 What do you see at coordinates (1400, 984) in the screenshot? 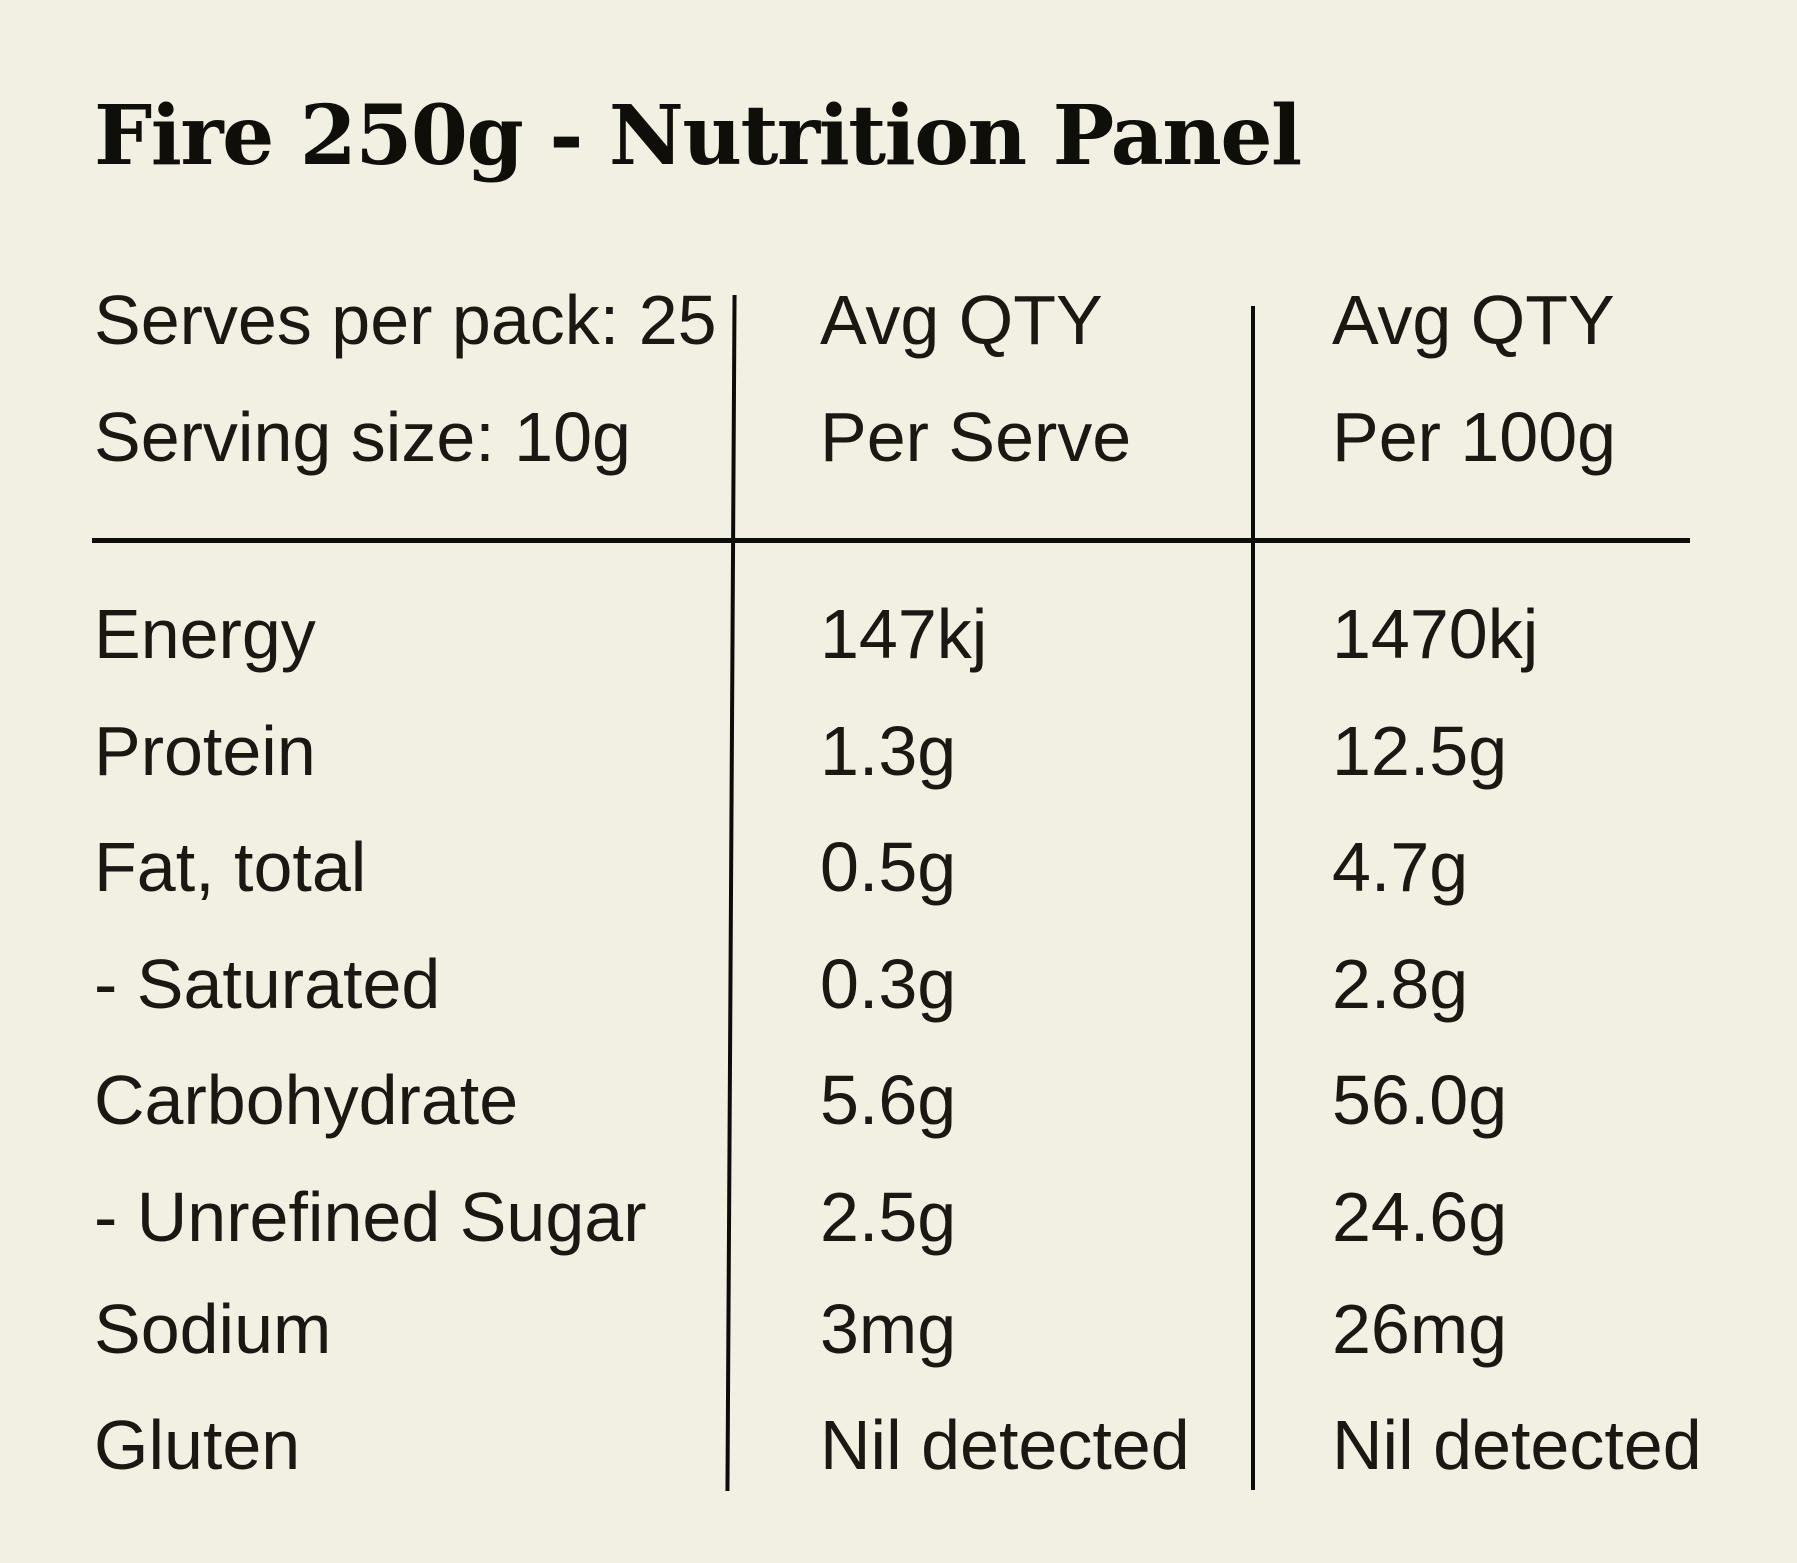
I see `row-value-per-100g: 2.8g` at bounding box center [1400, 984].